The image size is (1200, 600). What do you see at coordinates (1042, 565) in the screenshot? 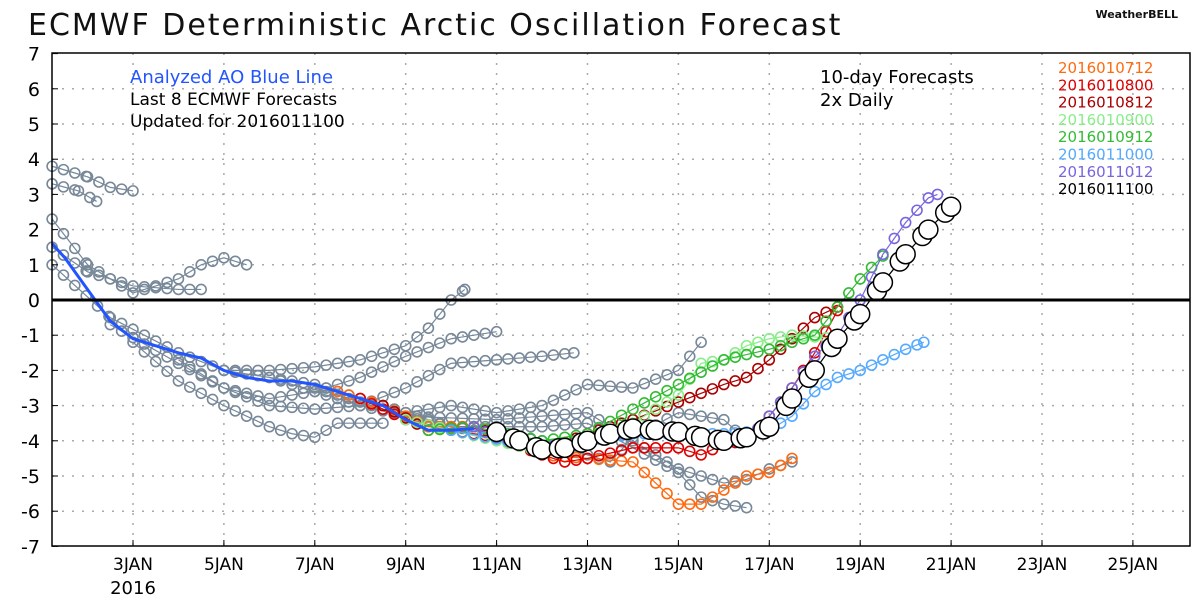
I see `x-tick-label: 23JAN` at bounding box center [1042, 565].